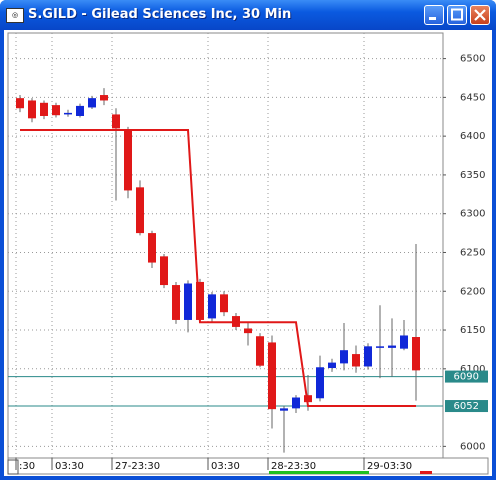 Image resolution: width=496 pixels, height=480 pixels. What do you see at coordinates (160, 14) in the screenshot?
I see `window-title: S.GILD - Gilead Sciences Inc, 30 Min` at bounding box center [160, 14].